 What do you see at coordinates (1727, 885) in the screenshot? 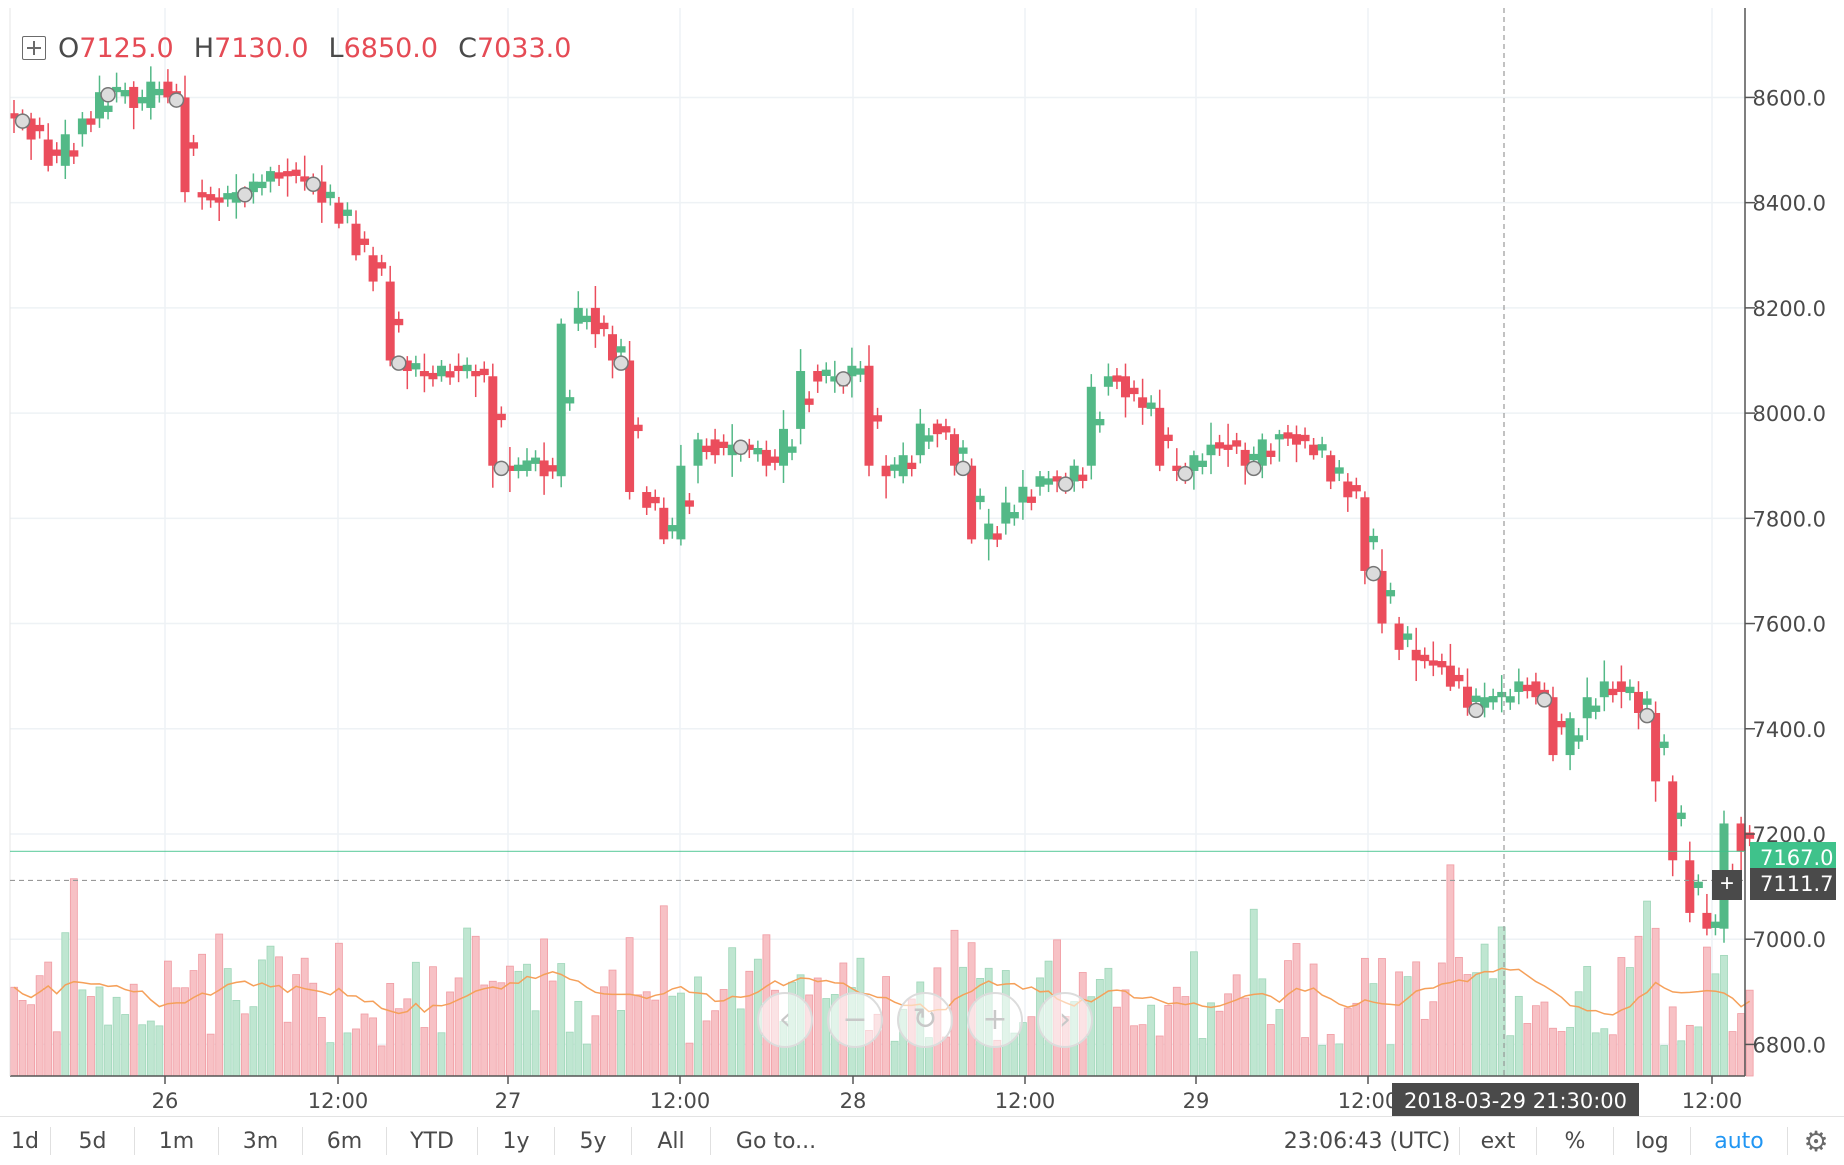
I see `crosshair-add-icon: +` at bounding box center [1727, 885].